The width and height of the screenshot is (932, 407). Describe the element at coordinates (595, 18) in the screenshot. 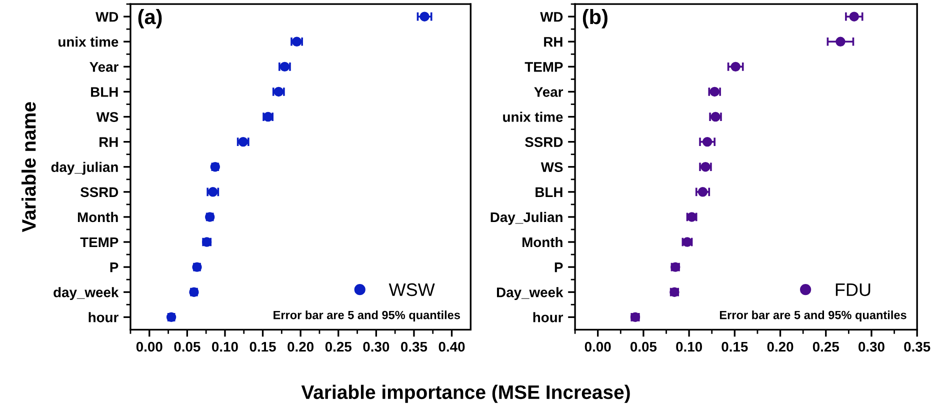

I see `chart-title: (b)` at that location.